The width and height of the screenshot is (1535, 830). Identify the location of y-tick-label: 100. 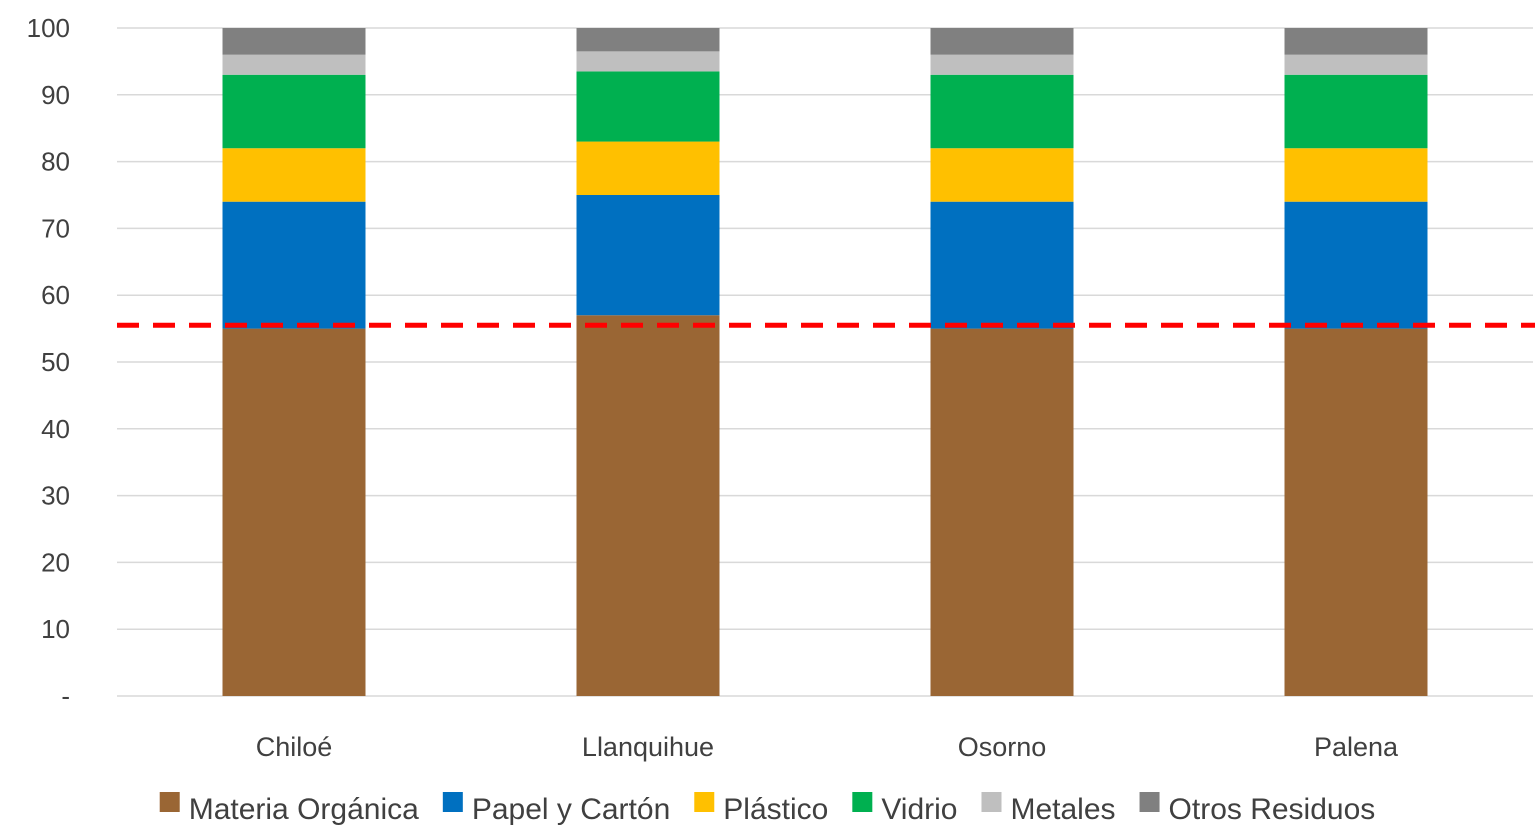
(48, 28).